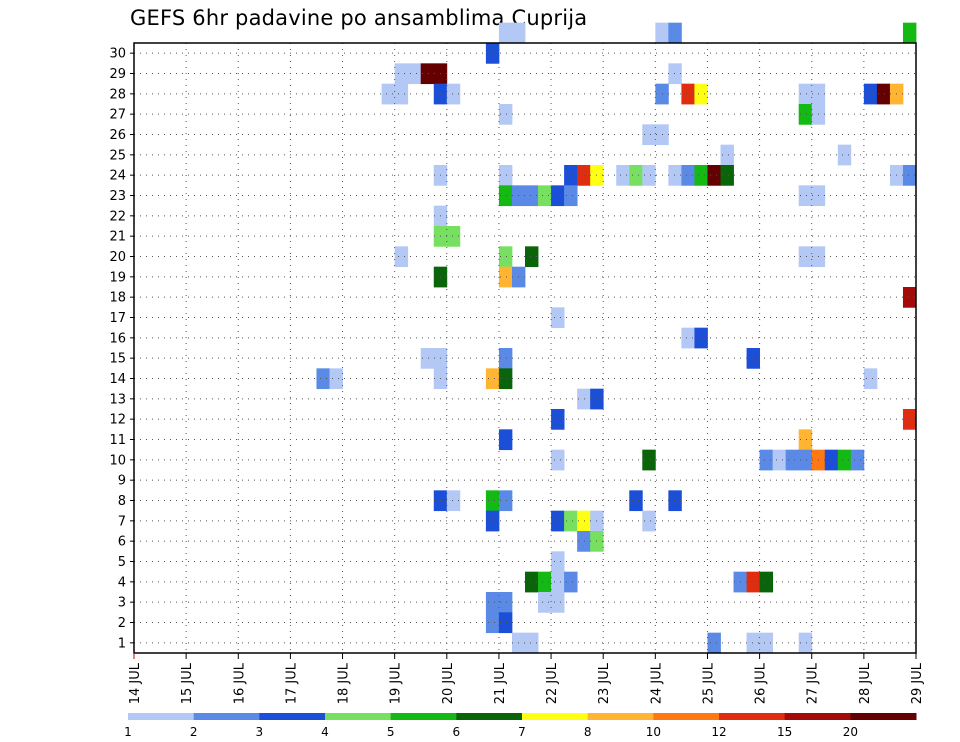 This screenshot has width=960, height=742. Describe the element at coordinates (187, 683) in the screenshot. I see `x-tick-label: 15 JUL` at that location.